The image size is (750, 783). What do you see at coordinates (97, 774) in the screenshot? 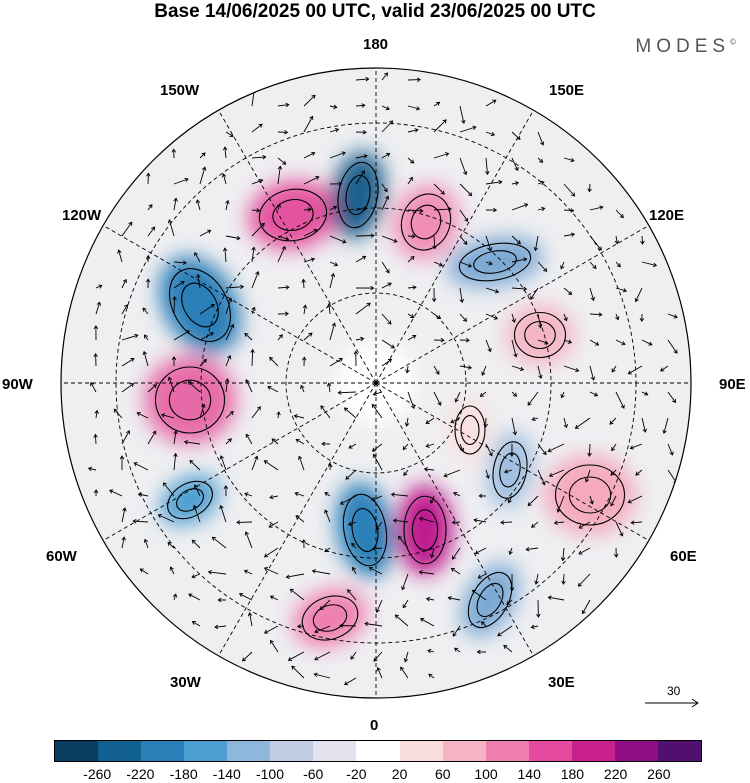
I see `colorbar-tick-label: -260` at bounding box center [97, 774].